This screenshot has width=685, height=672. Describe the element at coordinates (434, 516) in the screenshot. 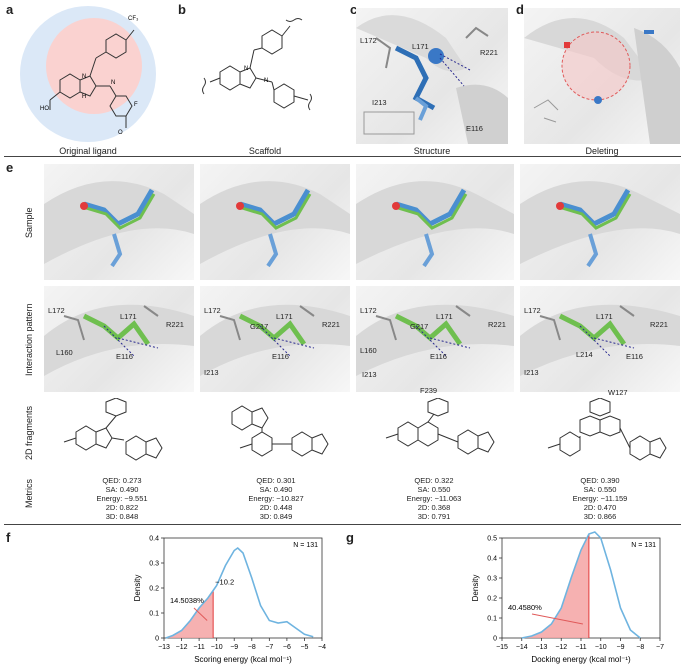

I see `metric-3d: 3D: 0.791` at that location.